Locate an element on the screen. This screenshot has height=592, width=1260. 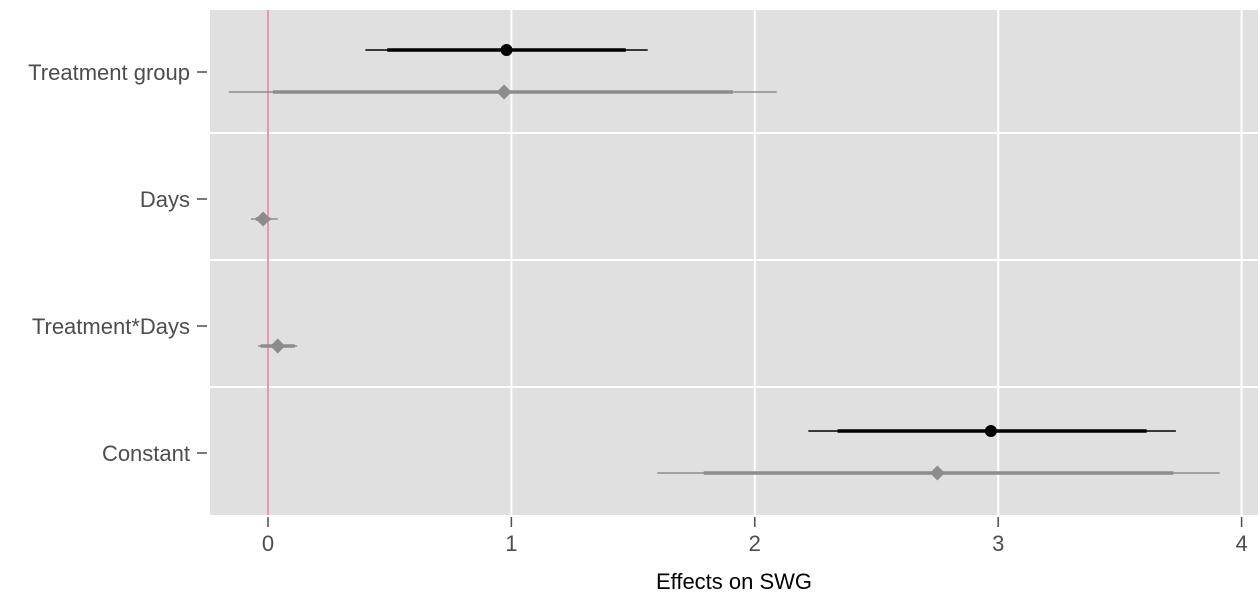
y-tick-label-days: Days is located at coordinates (165, 199).